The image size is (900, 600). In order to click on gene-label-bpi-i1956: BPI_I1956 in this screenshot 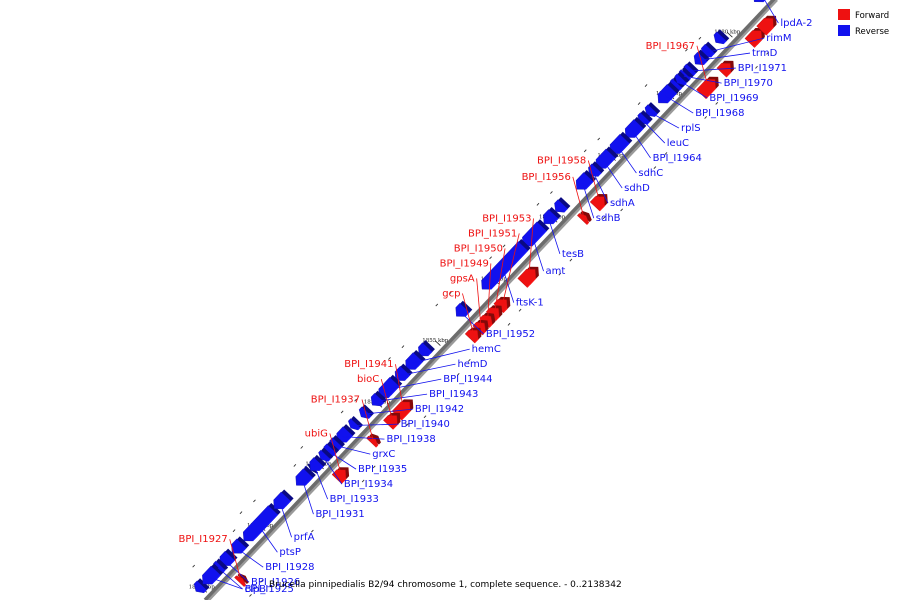, I will do `click(546, 177)`.